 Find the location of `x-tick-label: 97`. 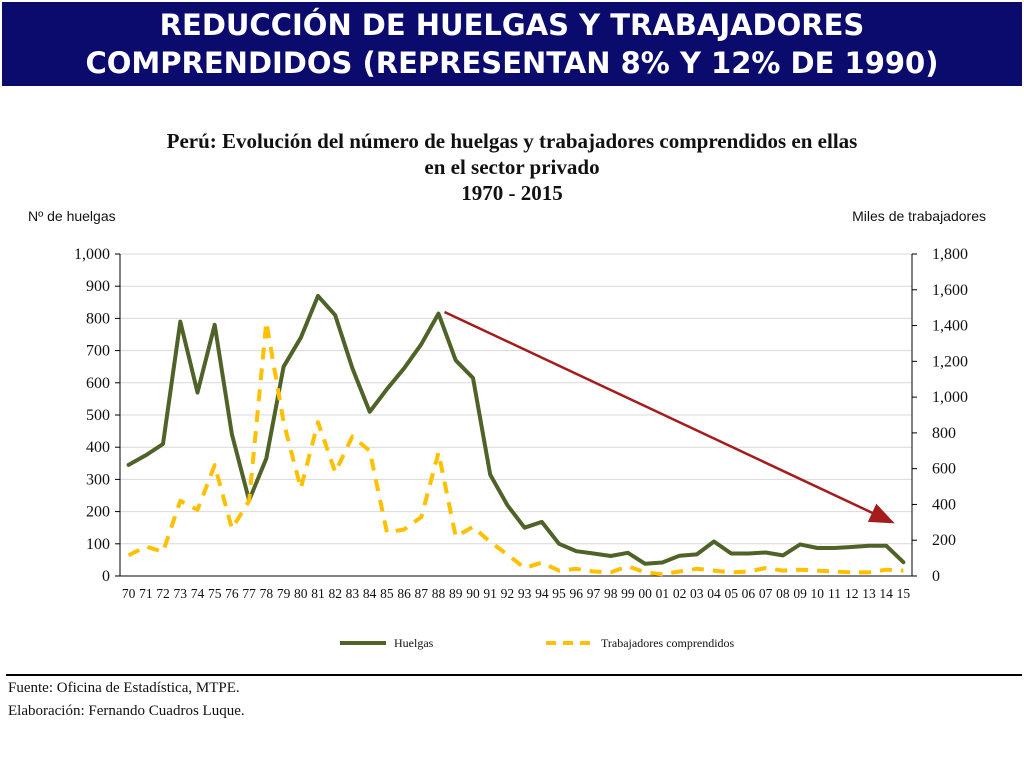

x-tick-label: 97 is located at coordinates (594, 593).